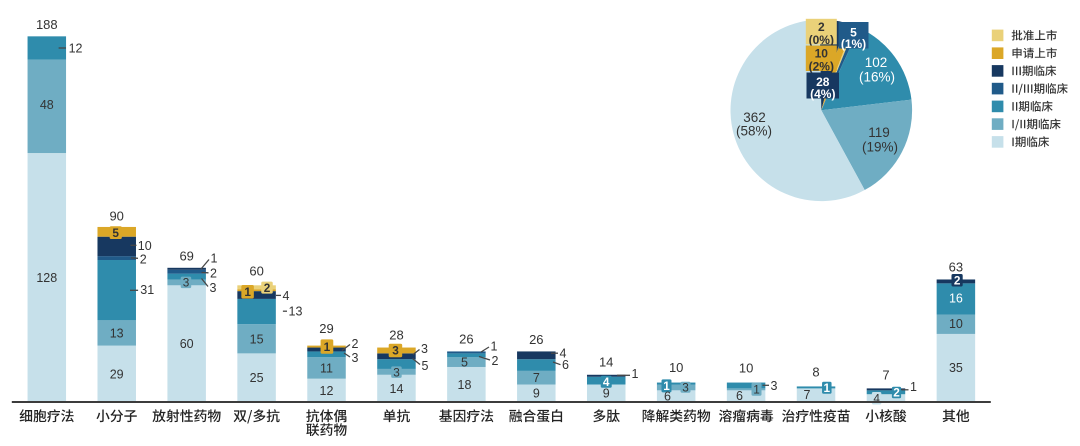 The width and height of the screenshot is (1080, 446). I want to click on svg-text: (0%), so click(821, 40).